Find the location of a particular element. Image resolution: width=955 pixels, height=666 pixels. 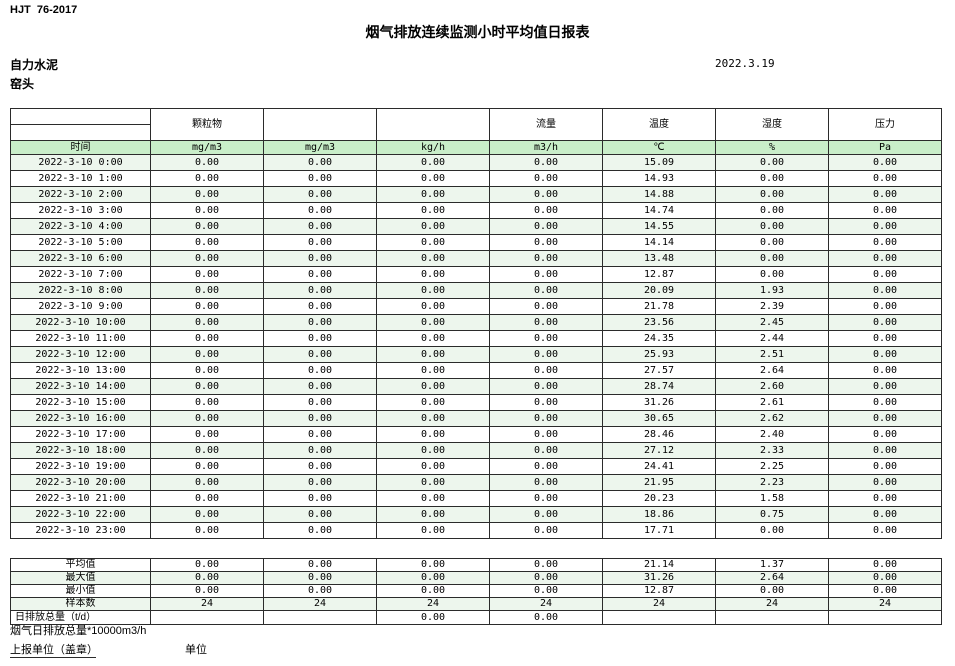

value-cell: 14.93 is located at coordinates (659, 178).